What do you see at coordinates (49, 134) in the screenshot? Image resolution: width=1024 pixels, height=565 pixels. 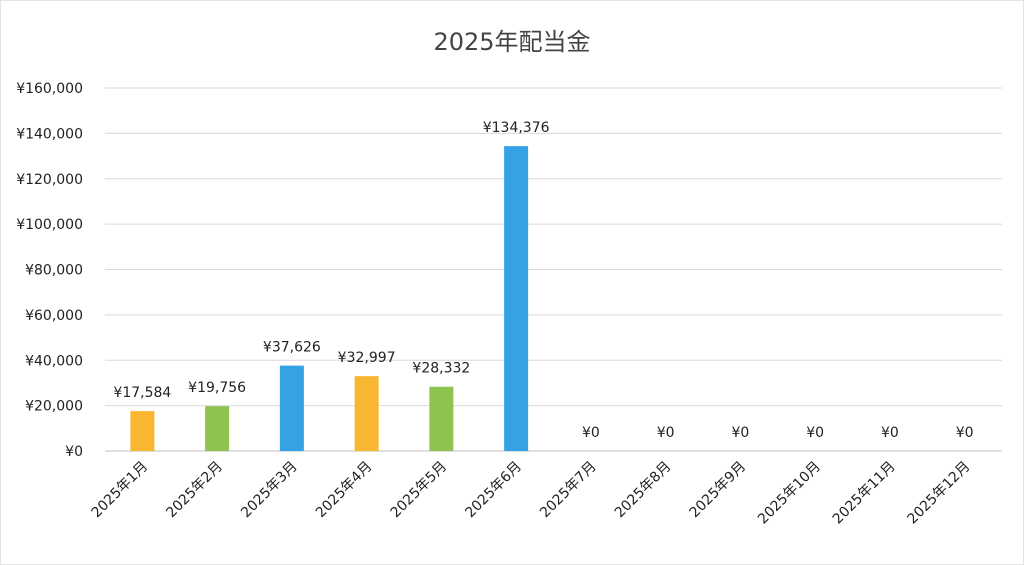 I see `y-tick-label: ¥140,000` at bounding box center [49, 134].